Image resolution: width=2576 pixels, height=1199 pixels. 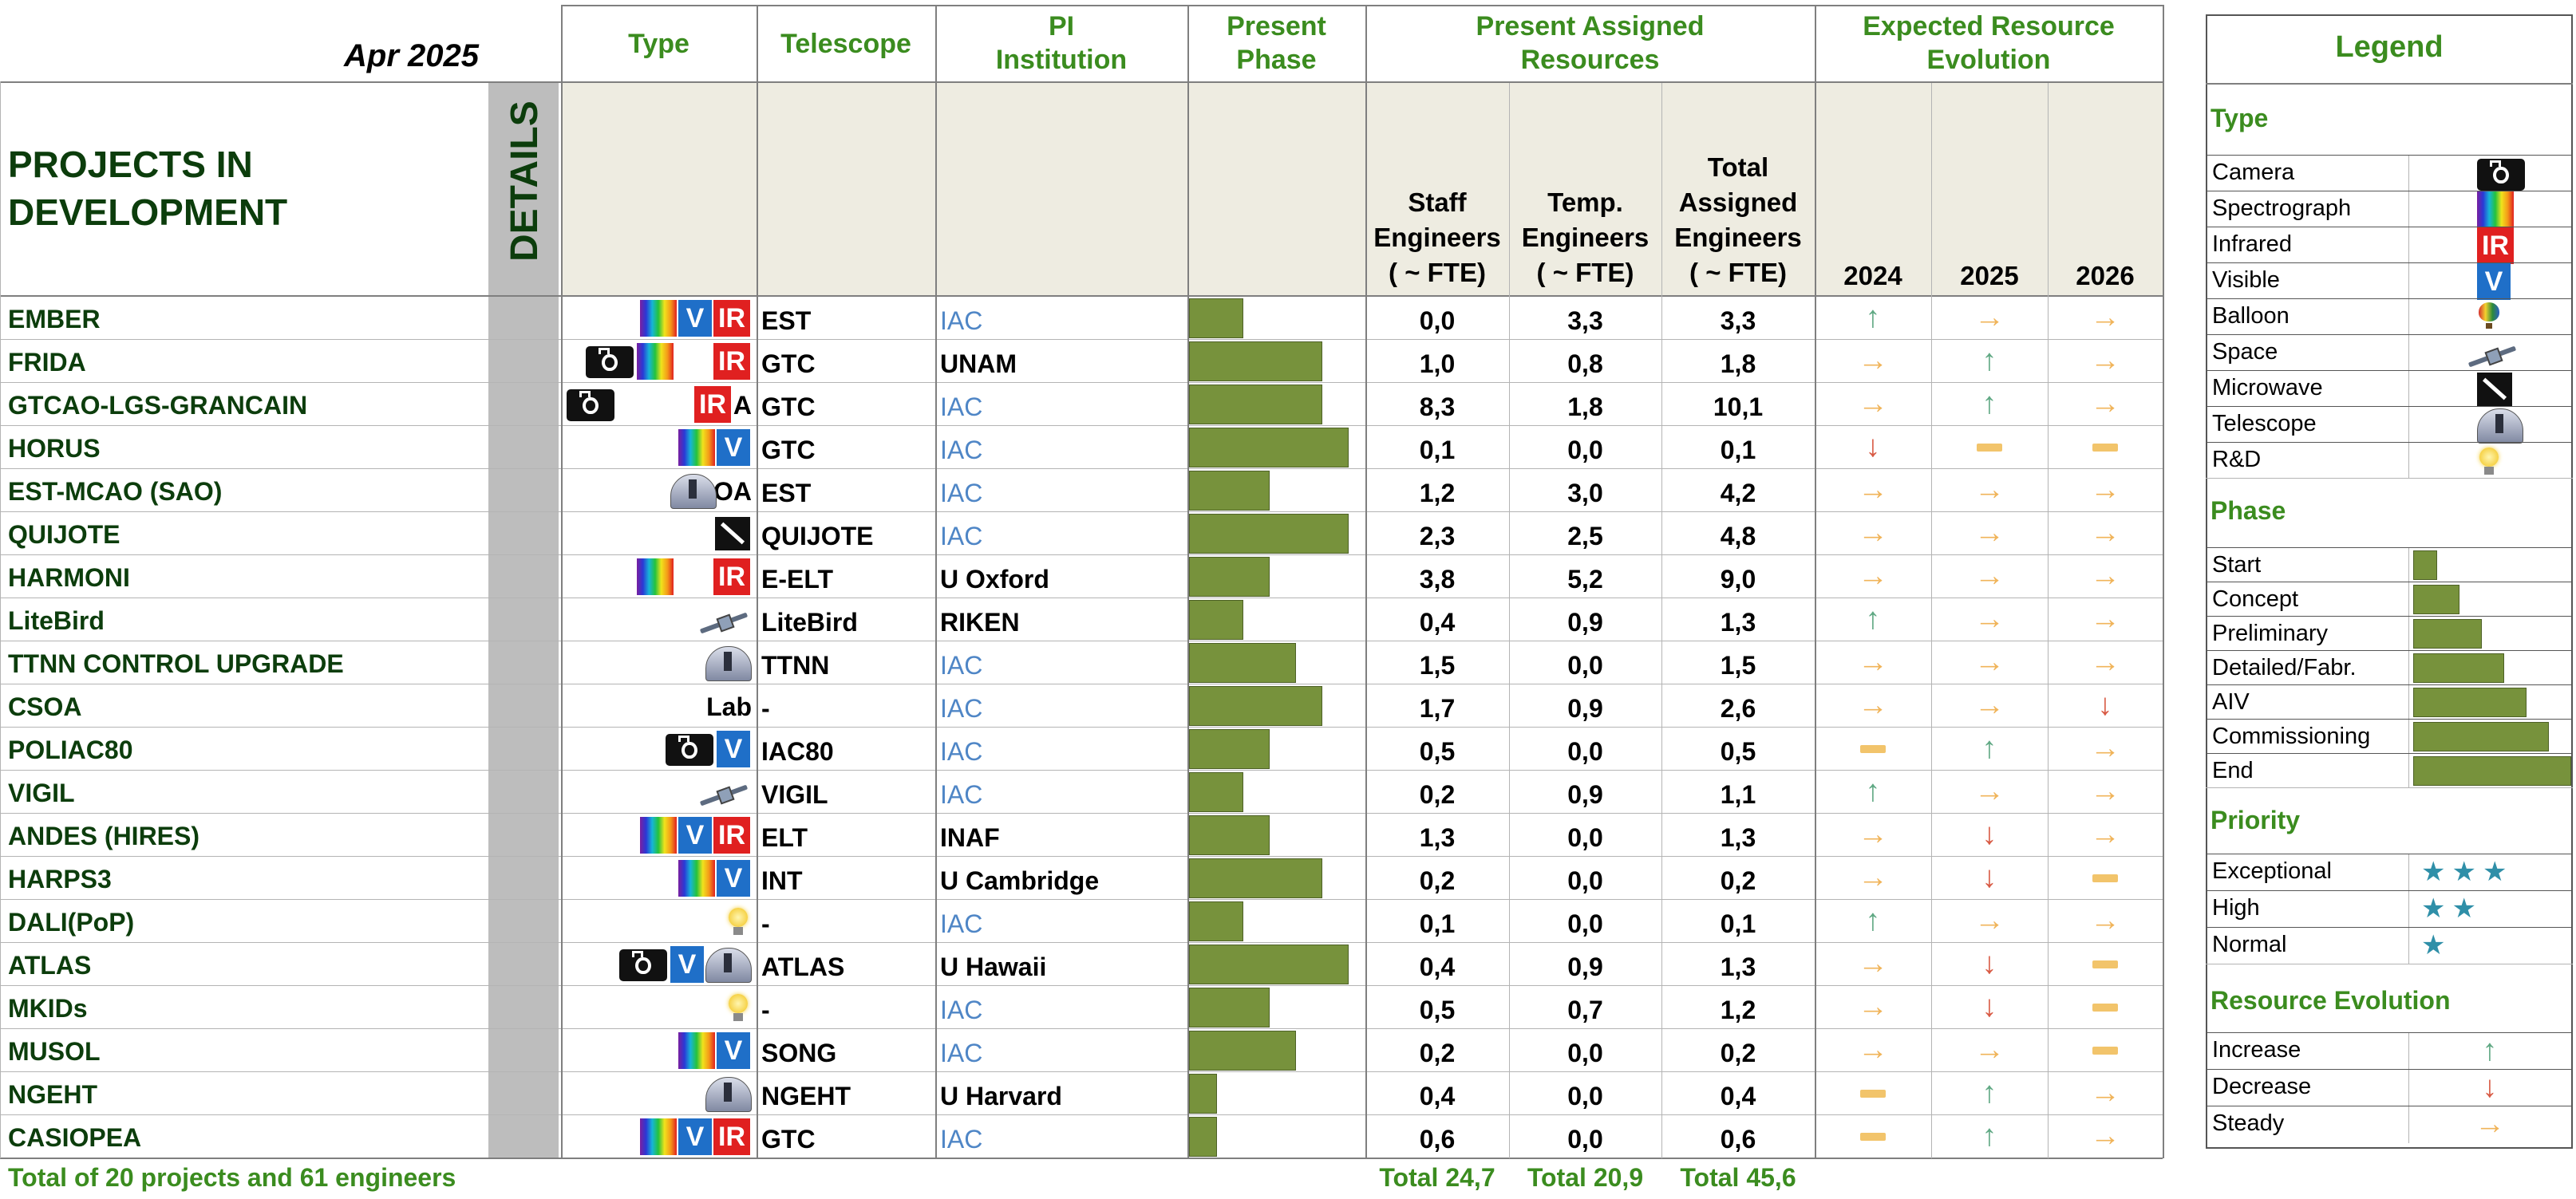 I want to click on spectrograph-icon, so click(x=2495, y=209).